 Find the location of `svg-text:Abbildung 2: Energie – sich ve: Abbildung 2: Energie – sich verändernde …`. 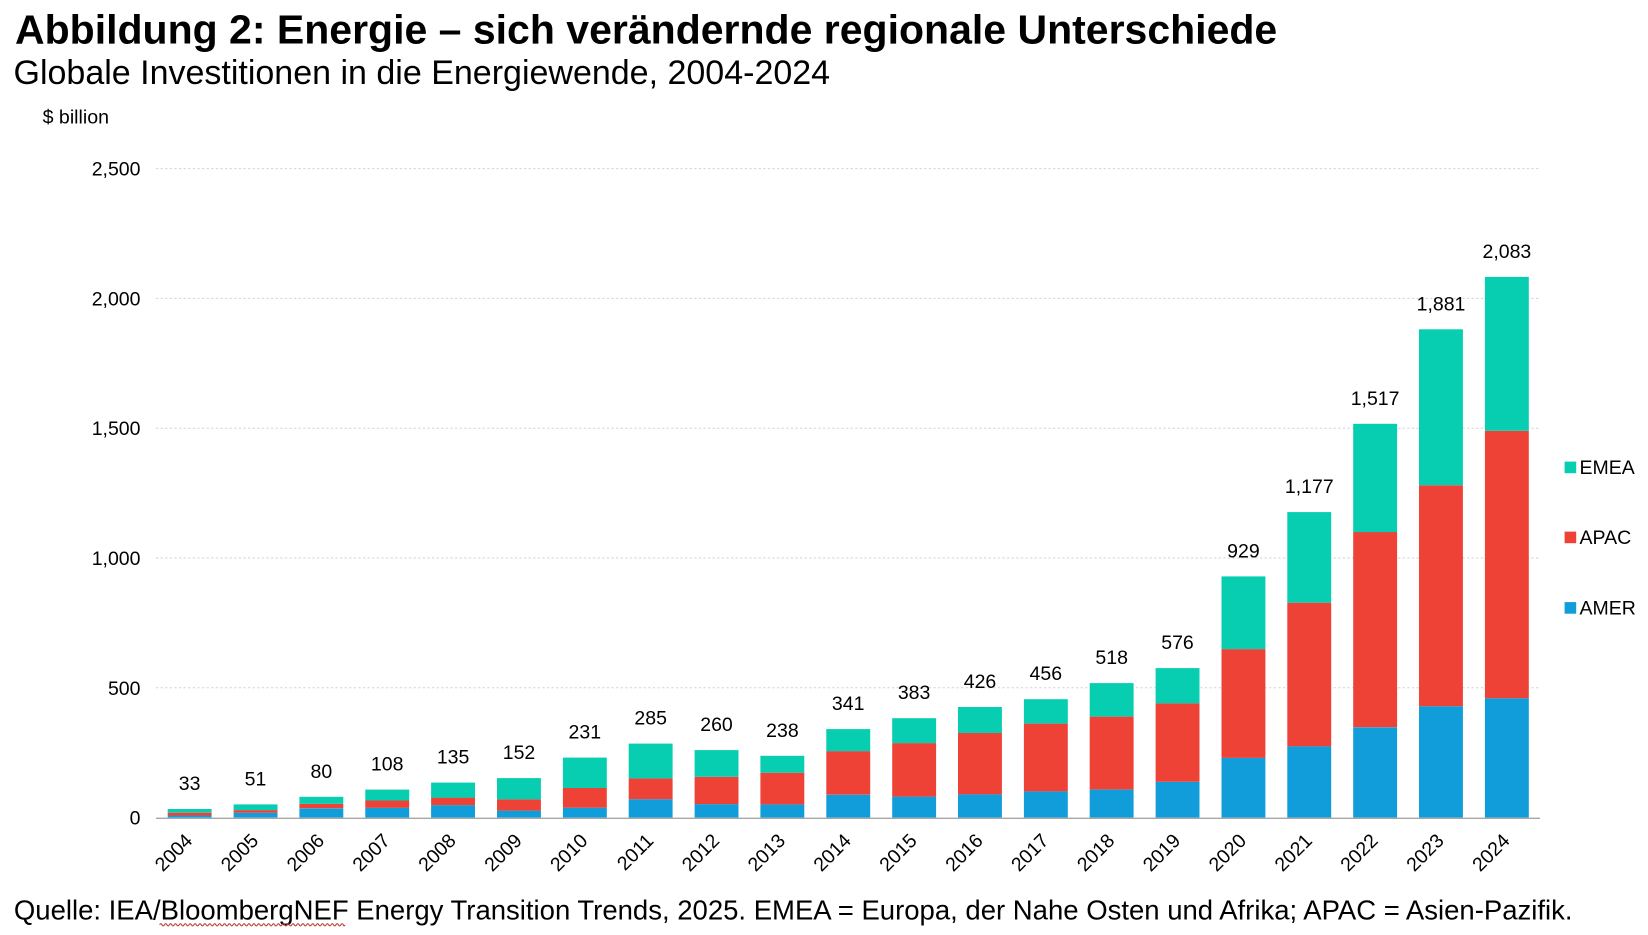

svg-text:Abbildung 2: Energie – sich ve: Abbildung 2: Energie – sich verändernde … is located at coordinates (646, 30).